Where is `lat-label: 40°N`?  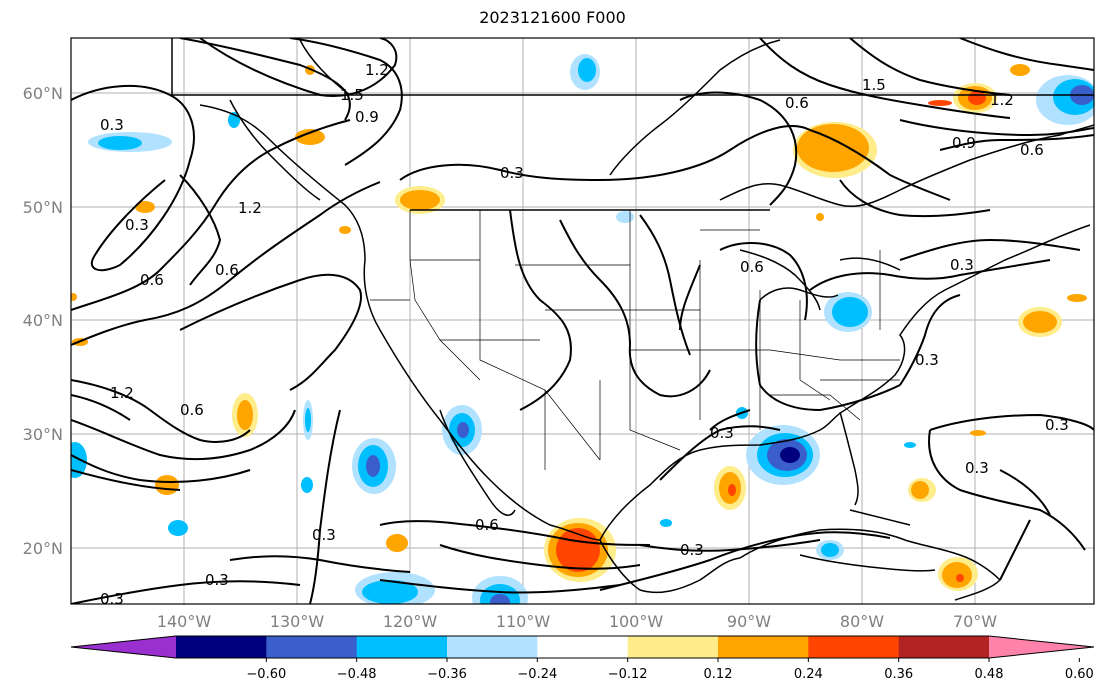
lat-label: 40°N is located at coordinates (43, 320).